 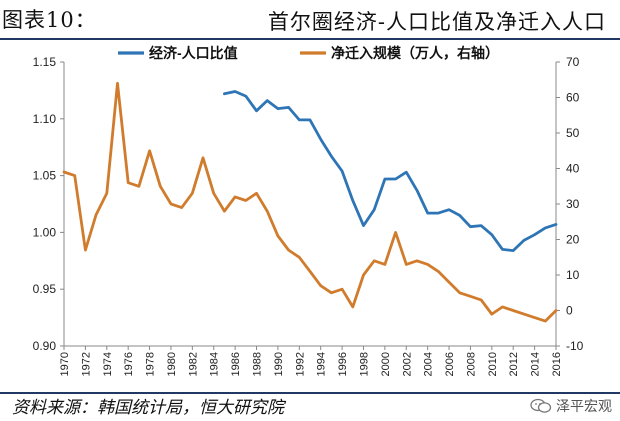 What do you see at coordinates (45, 176) in the screenshot?
I see `left-y-tick-label: 1.05` at bounding box center [45, 176].